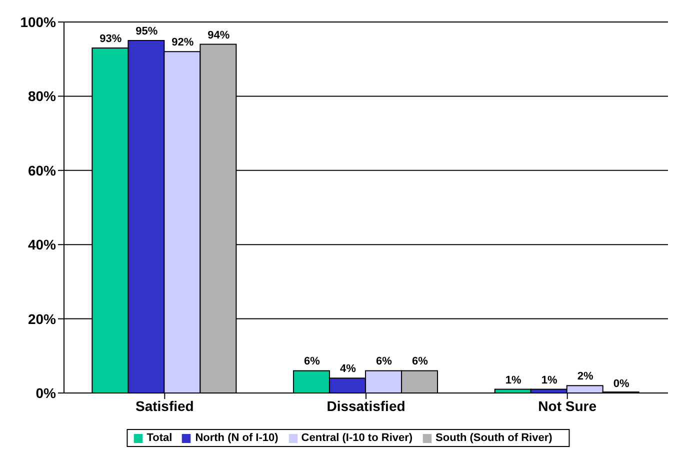 The image size is (696, 460). I want to click on x-tick-label: Dissatisfied, so click(366, 406).